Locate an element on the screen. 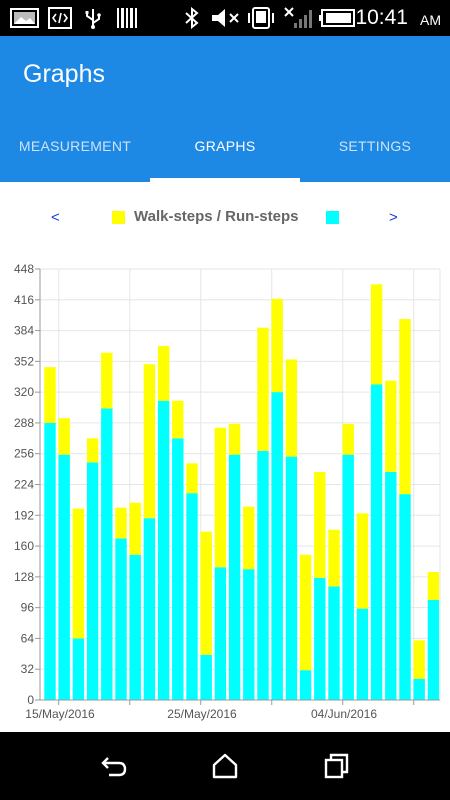 The height and width of the screenshot is (800, 450). prev-period-button: < is located at coordinates (55, 217).